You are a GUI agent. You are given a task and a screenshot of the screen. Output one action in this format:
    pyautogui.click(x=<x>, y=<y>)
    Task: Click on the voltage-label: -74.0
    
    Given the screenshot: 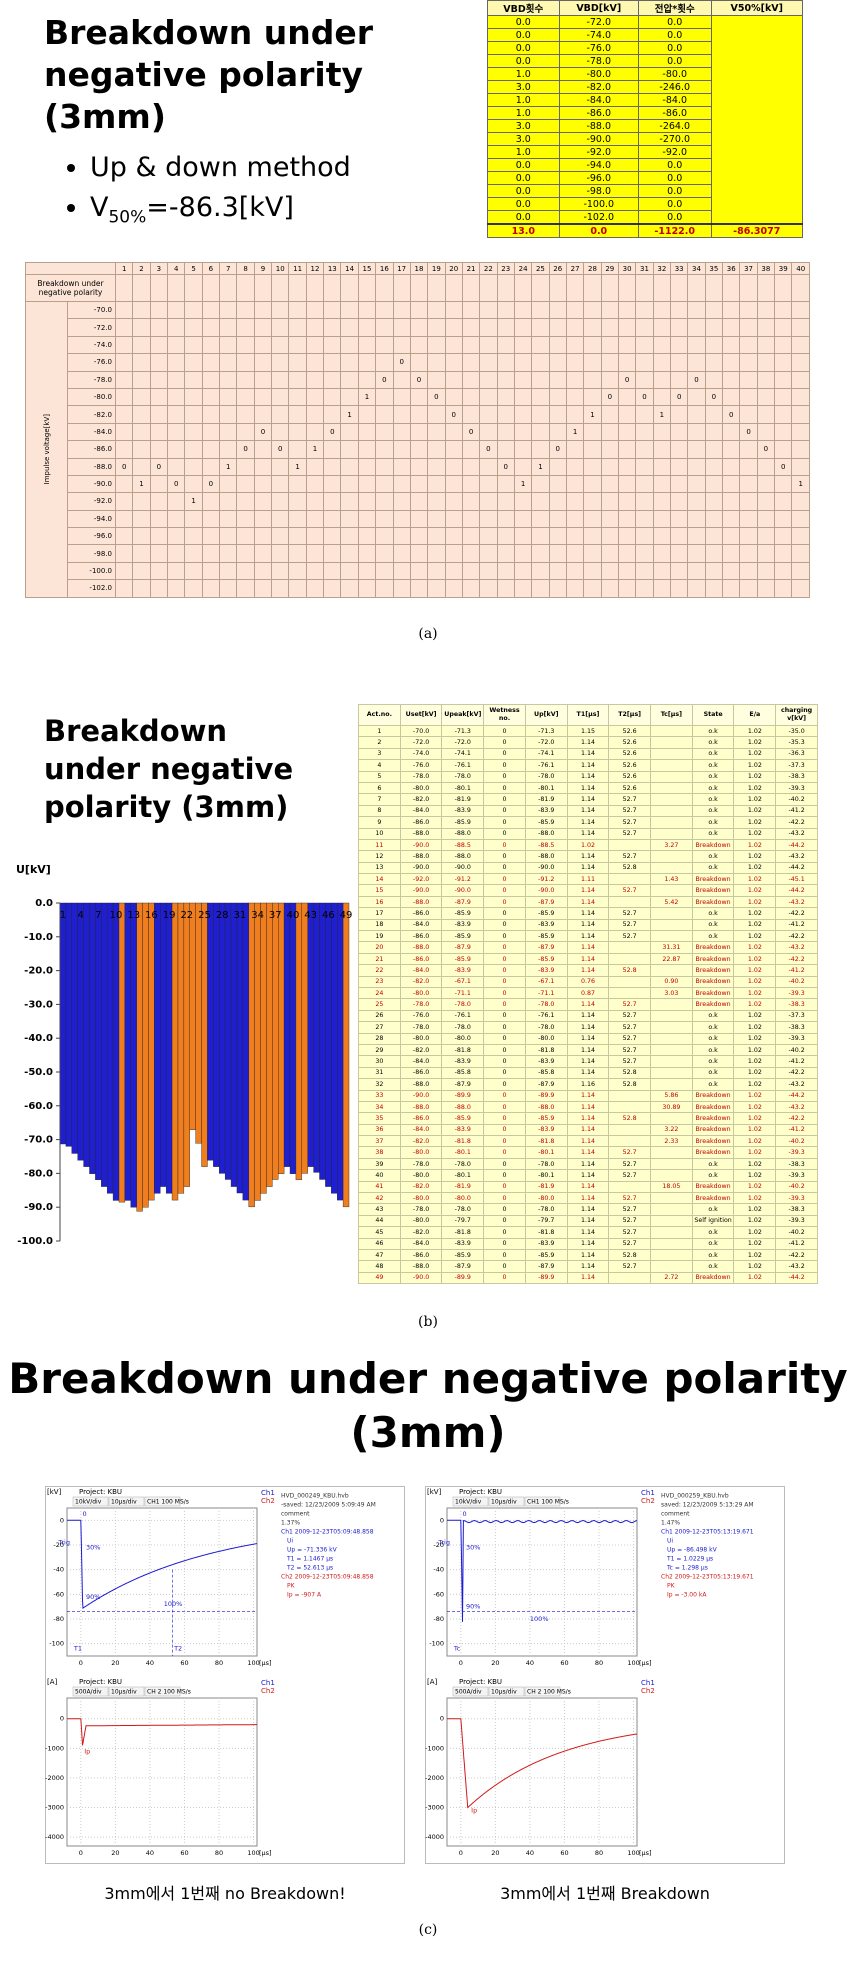 What is the action you would take?
    pyautogui.click(x=91, y=345)
    